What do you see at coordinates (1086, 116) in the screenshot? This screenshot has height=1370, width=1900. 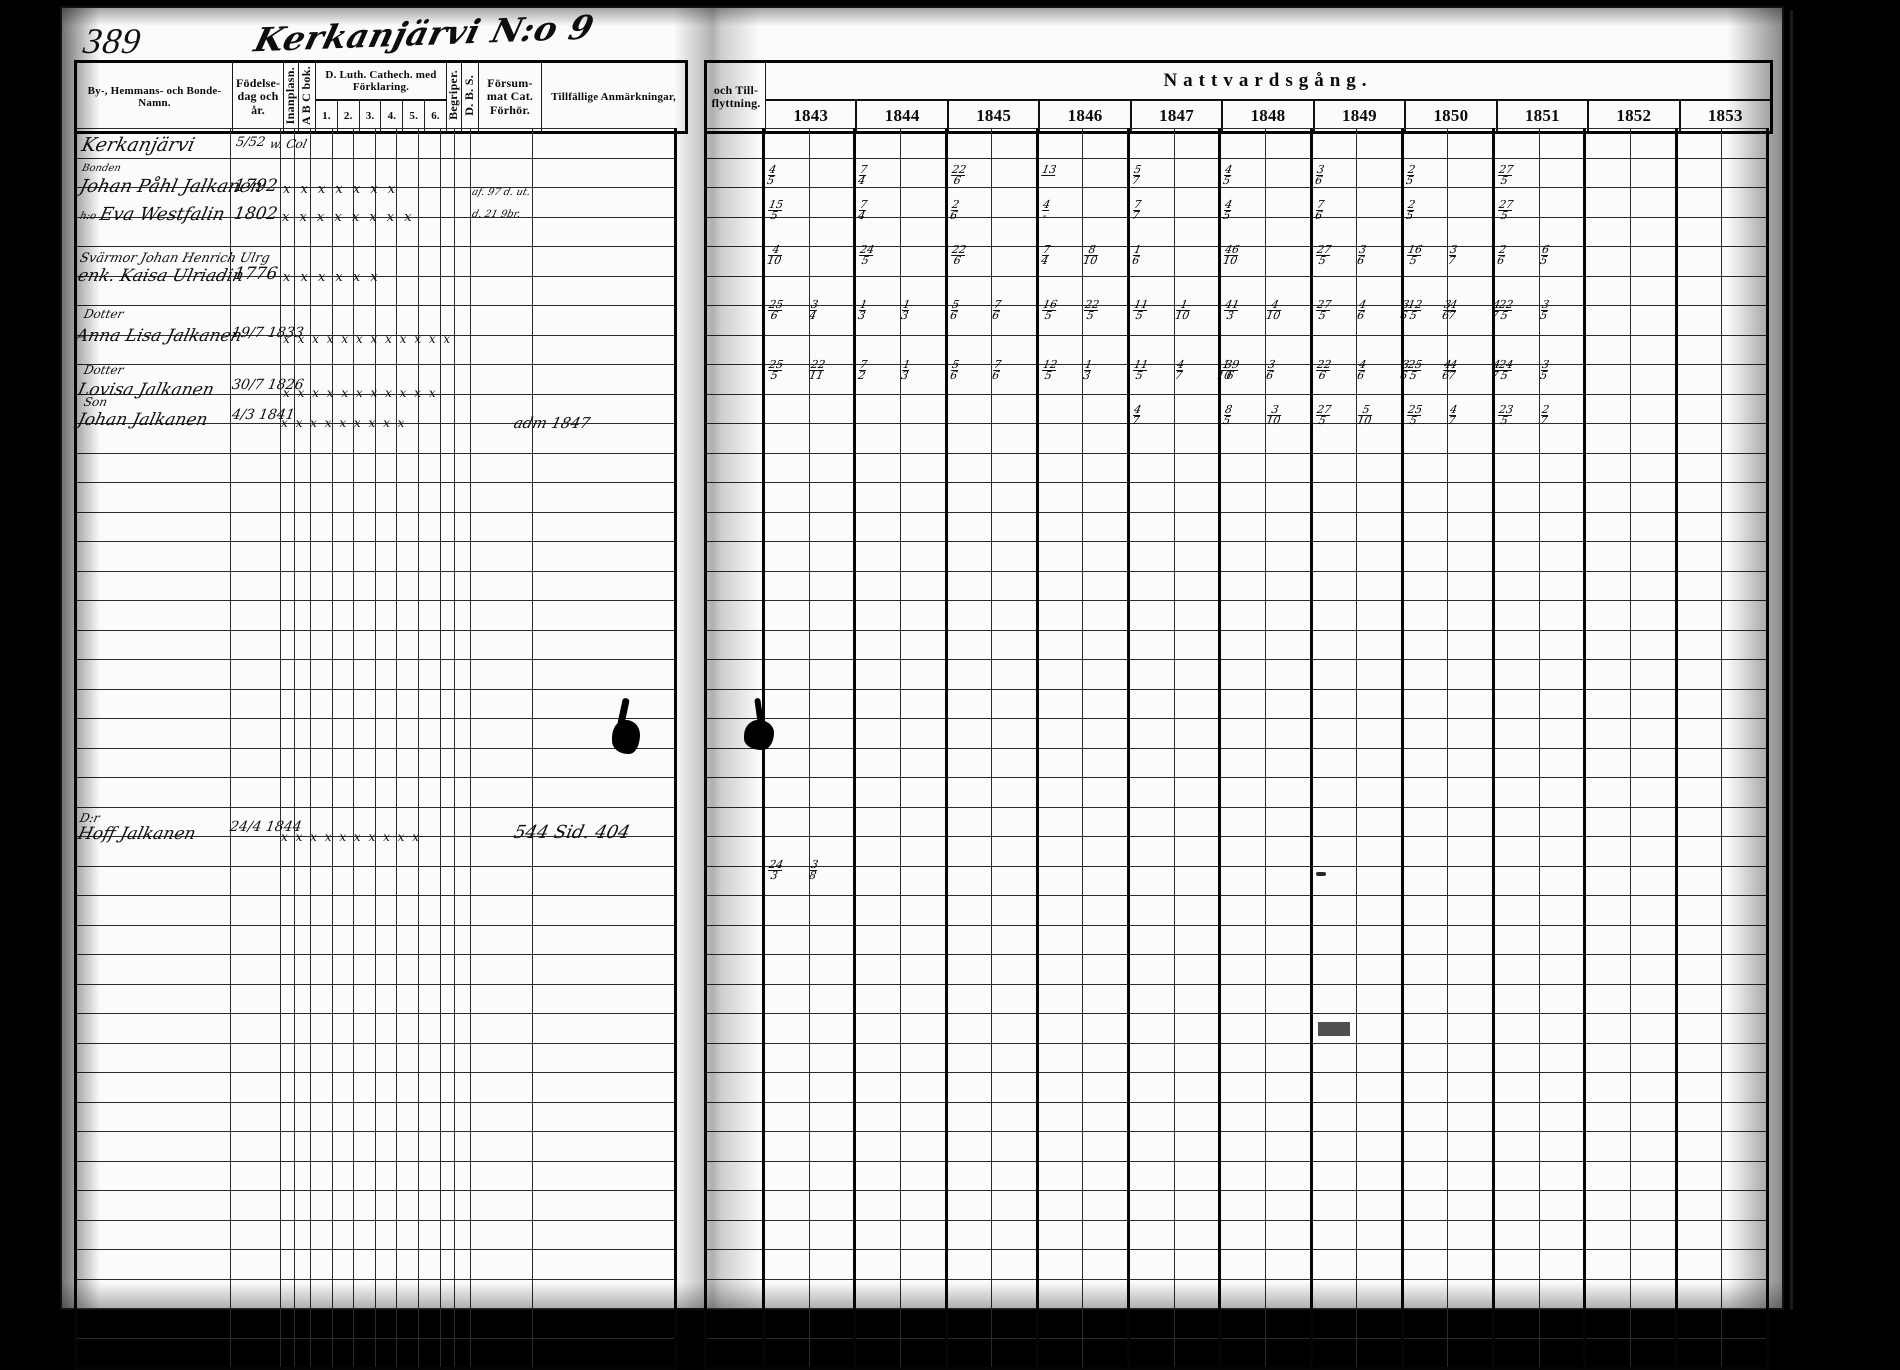 I see `year-header-1846: 1846` at bounding box center [1086, 116].